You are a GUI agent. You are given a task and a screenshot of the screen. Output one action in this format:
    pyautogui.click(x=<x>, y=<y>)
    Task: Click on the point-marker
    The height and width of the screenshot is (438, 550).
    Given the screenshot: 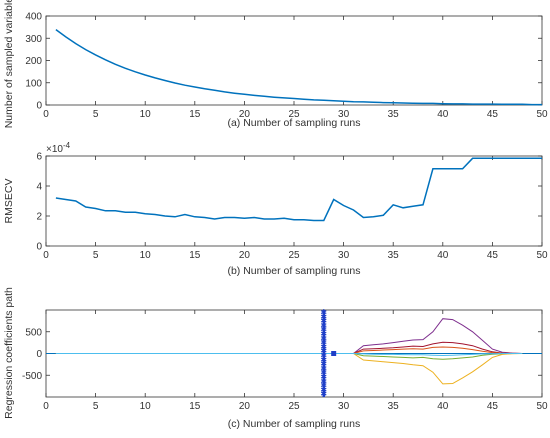 What is the action you would take?
    pyautogui.click(x=334, y=353)
    